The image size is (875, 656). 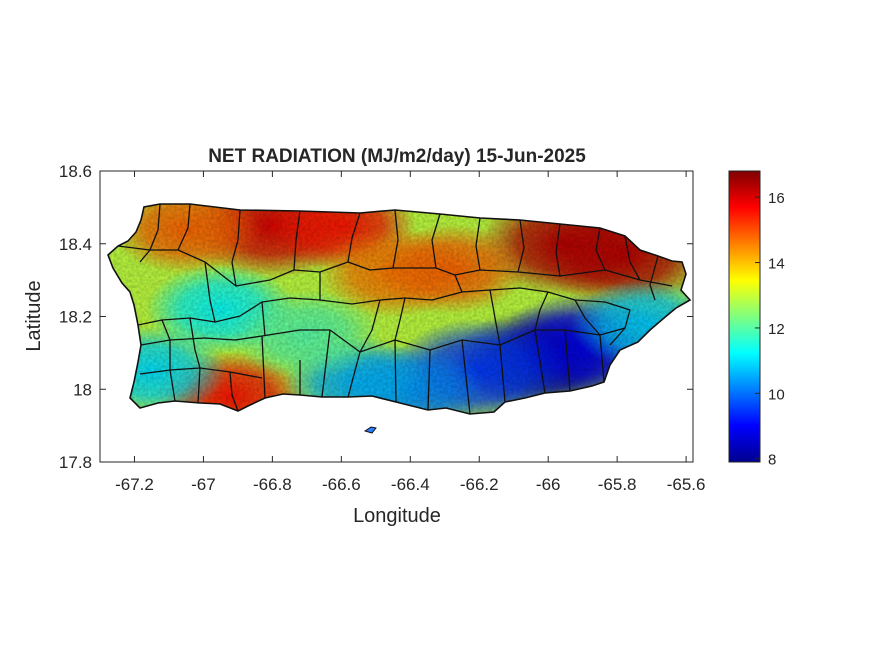 I want to click on colorbar-tick-label: 14, so click(x=776, y=264).